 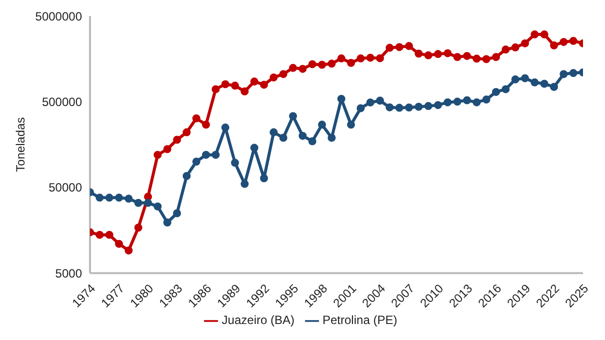 What do you see at coordinates (62, 101) in the screenshot?
I see `y-tick-label: 500000` at bounding box center [62, 101].